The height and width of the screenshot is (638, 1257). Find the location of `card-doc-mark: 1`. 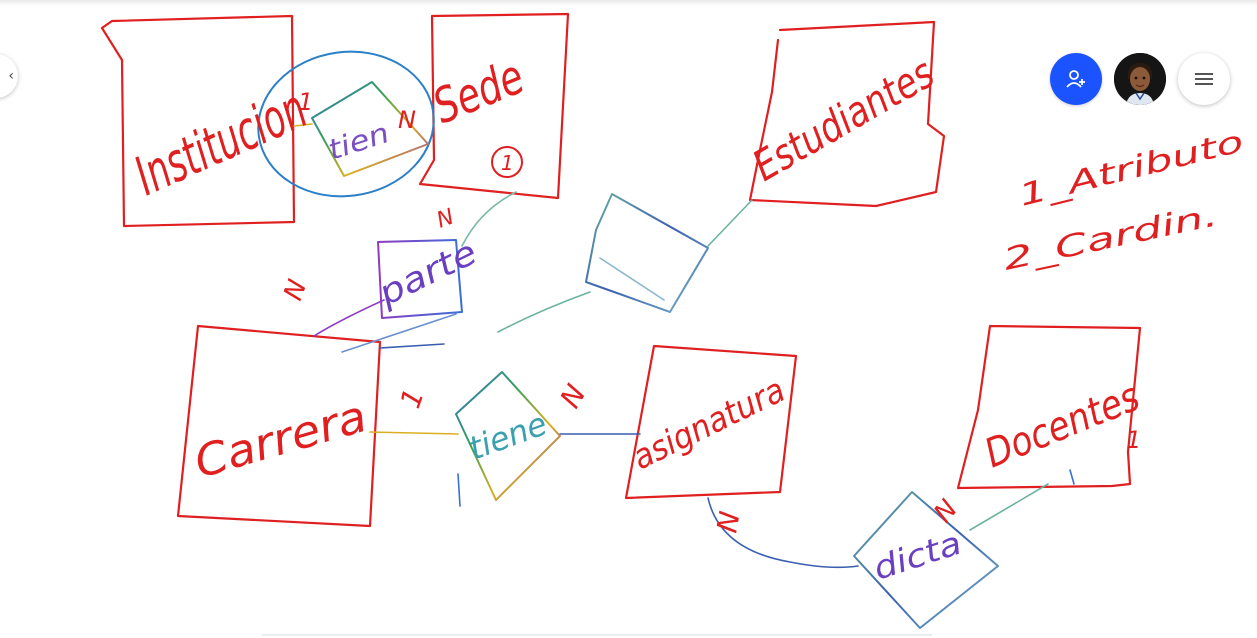

card-doc-mark: 1 is located at coordinates (1133, 440).